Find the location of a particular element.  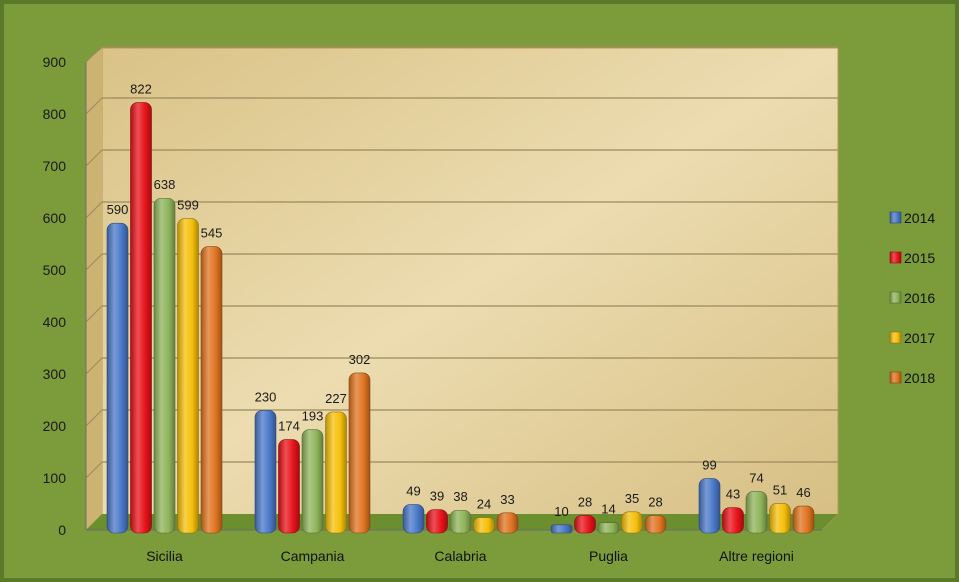

legend-label: 2014 is located at coordinates (919, 218).